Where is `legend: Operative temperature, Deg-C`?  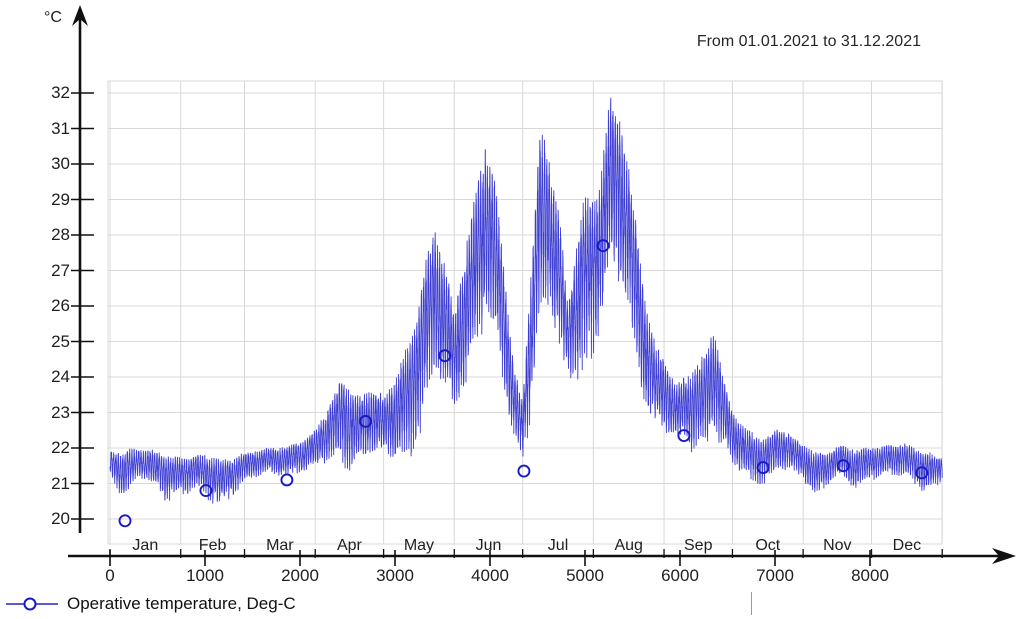
legend: Operative temperature, Deg-C is located at coordinates (150, 604).